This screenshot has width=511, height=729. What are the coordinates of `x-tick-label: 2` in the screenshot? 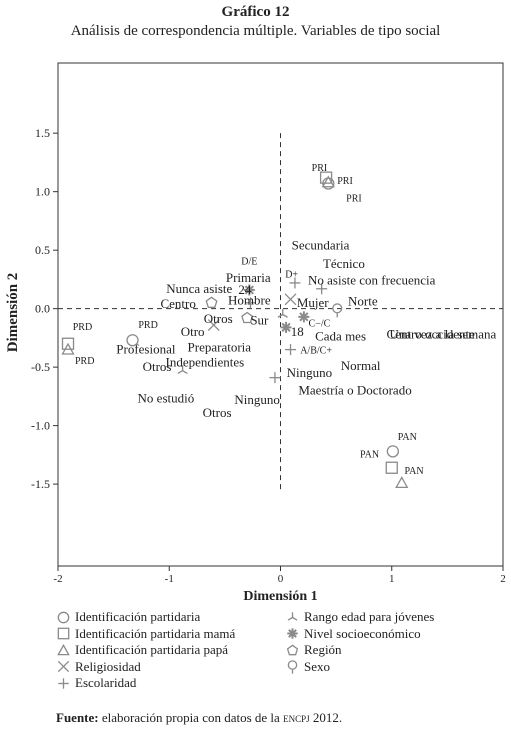 It's located at (503, 579).